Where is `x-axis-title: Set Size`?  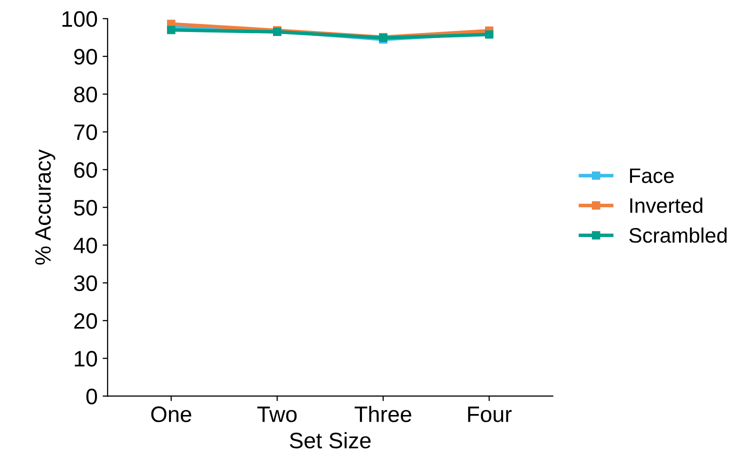
x-axis-title: Set Size is located at coordinates (330, 440).